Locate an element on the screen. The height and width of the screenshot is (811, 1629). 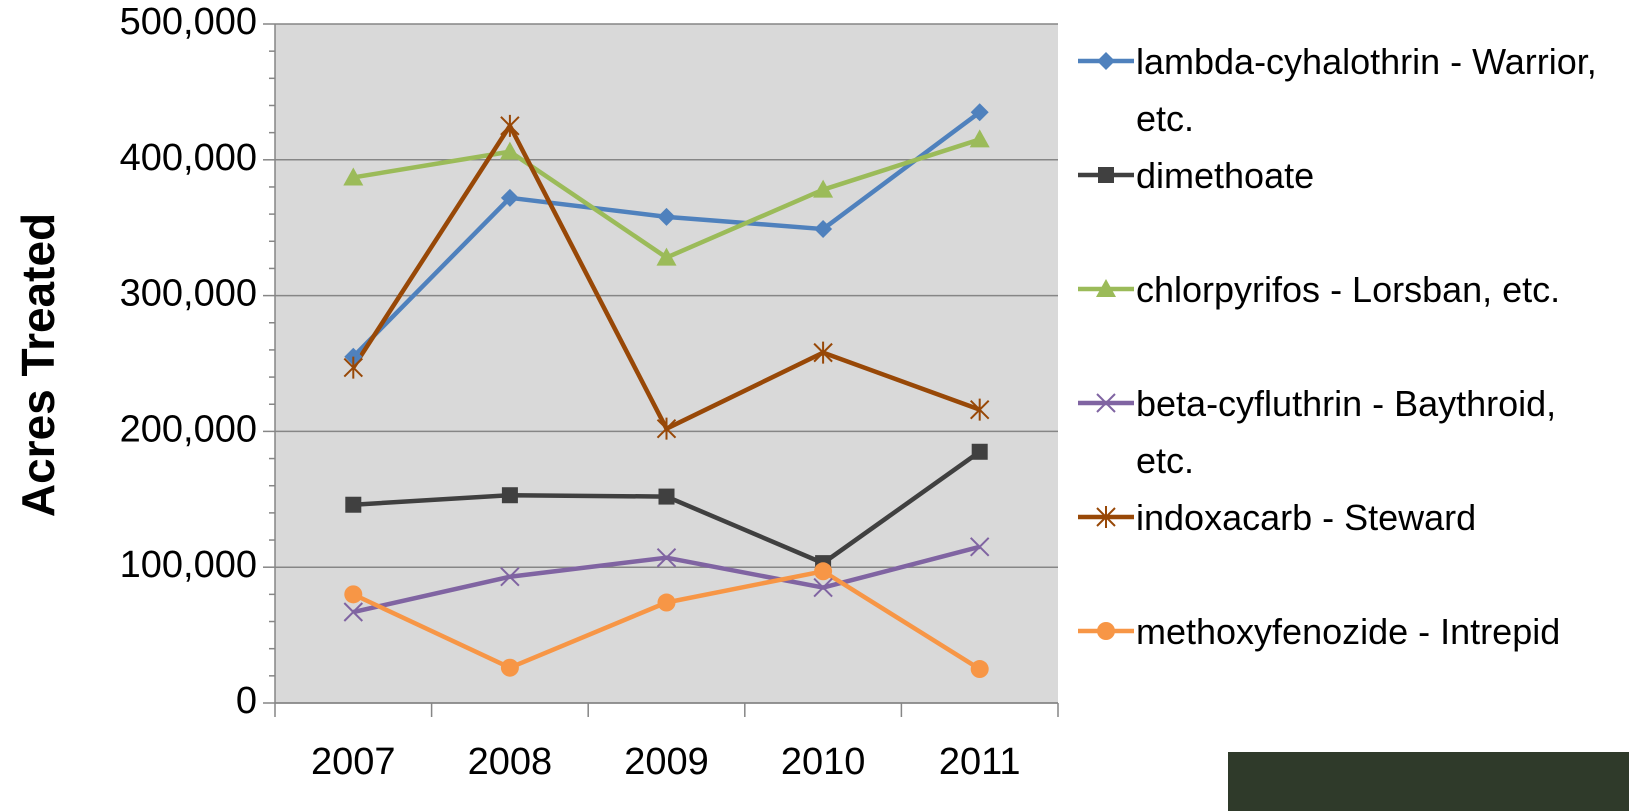
x-tick-label: 2007 is located at coordinates (353, 762).